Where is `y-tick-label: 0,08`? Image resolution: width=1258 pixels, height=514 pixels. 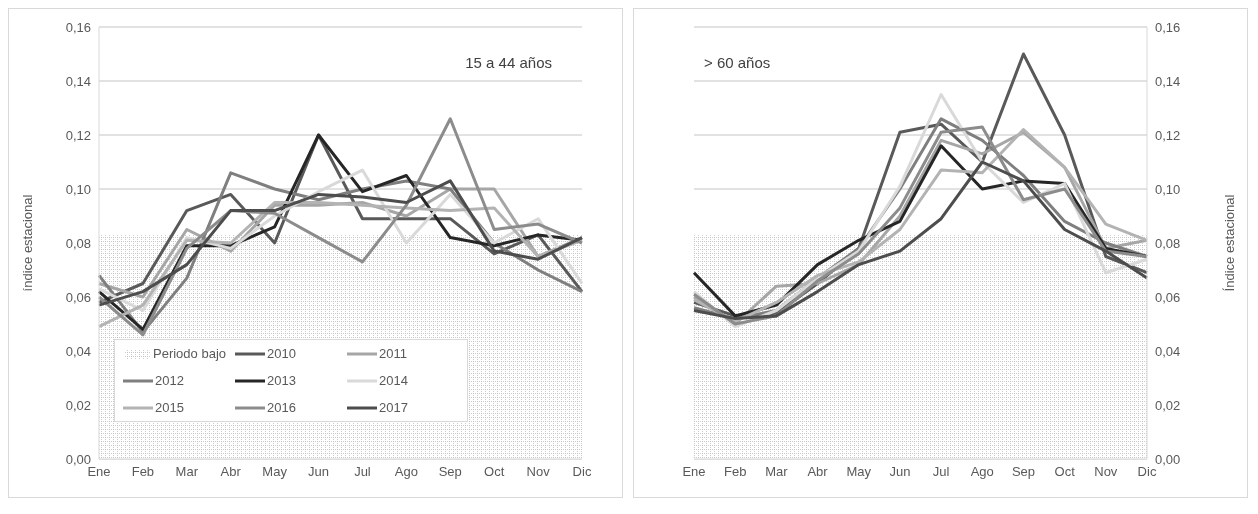
y-tick-label: 0,08 is located at coordinates (78, 243).